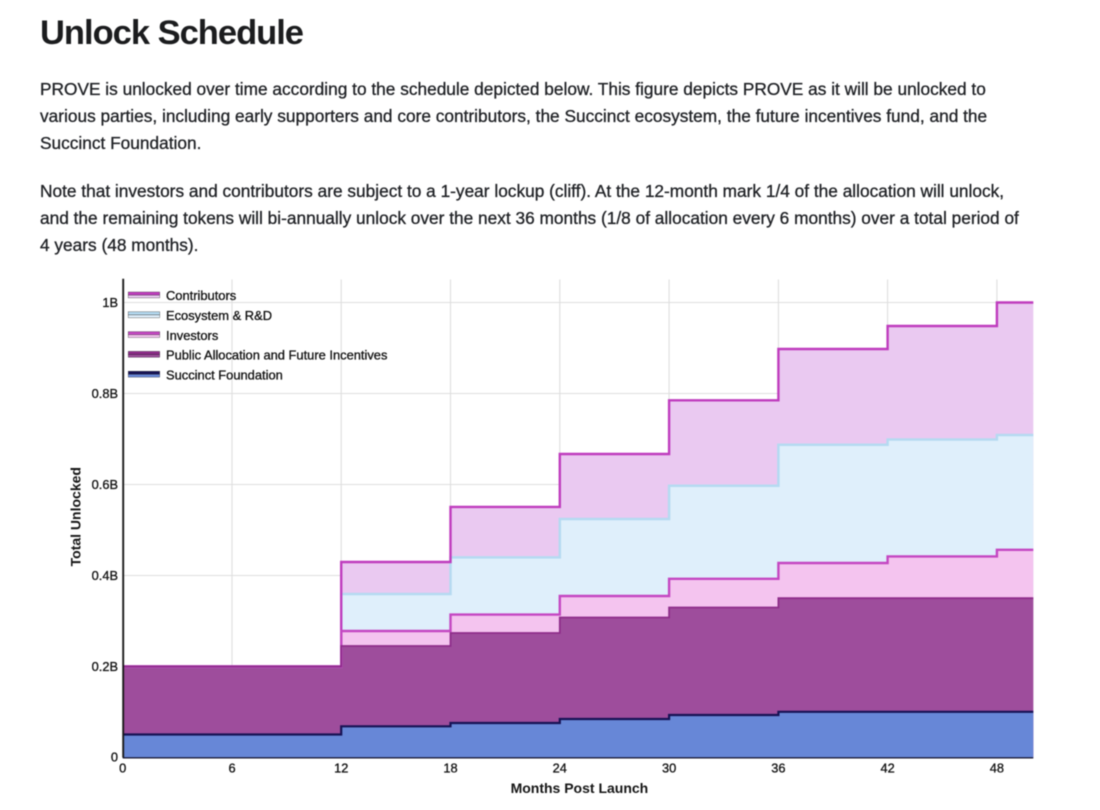  What do you see at coordinates (105, 575) in the screenshot?
I see `svg-text: 0.4B` at bounding box center [105, 575].